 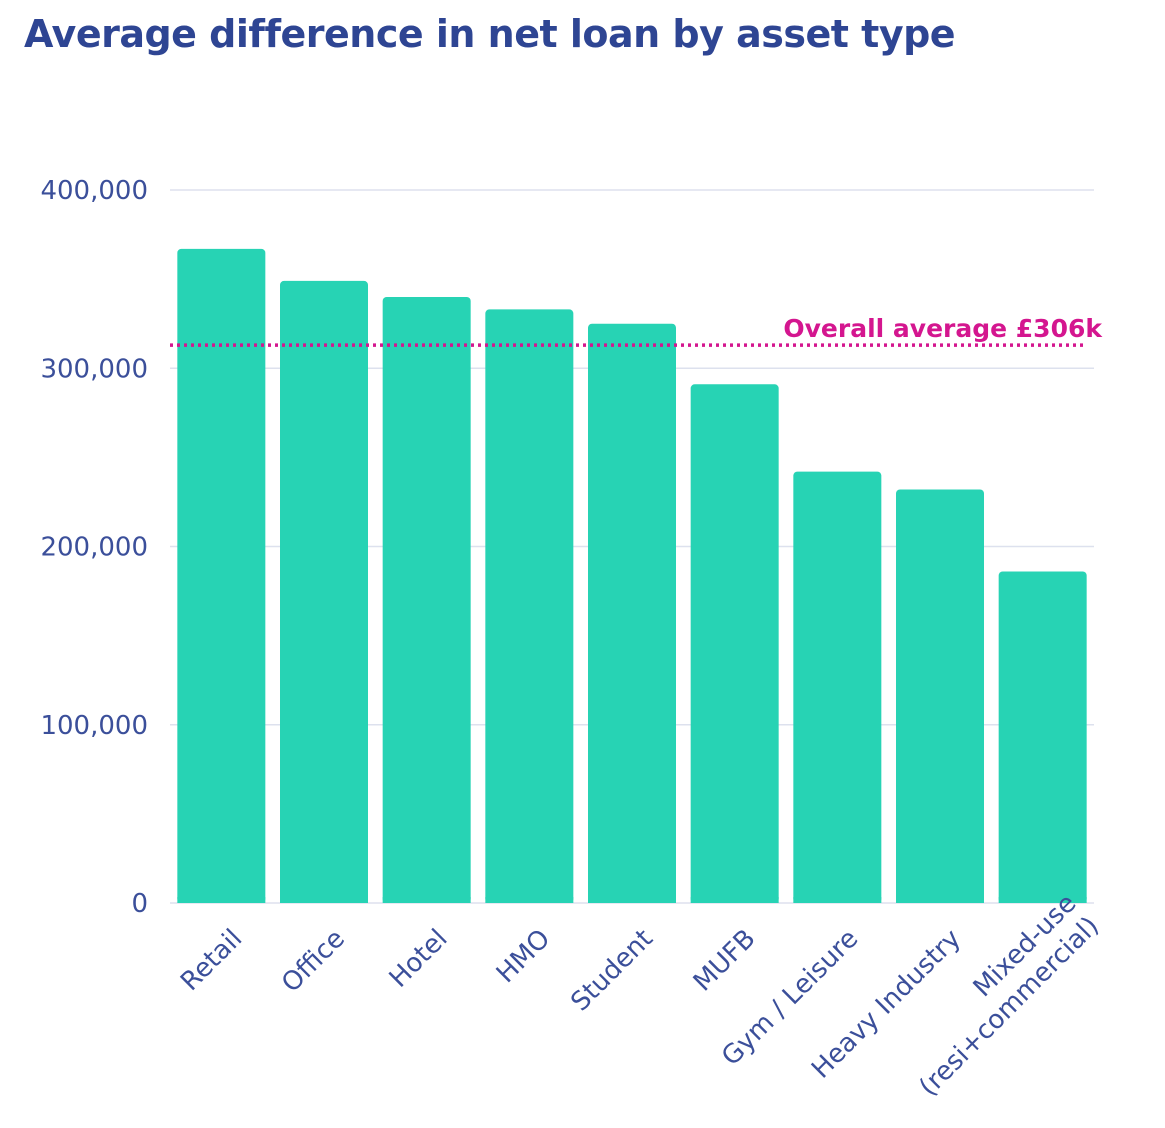 What do you see at coordinates (943, 328) in the screenshot?
I see `average-label: Overall average £306k` at bounding box center [943, 328].